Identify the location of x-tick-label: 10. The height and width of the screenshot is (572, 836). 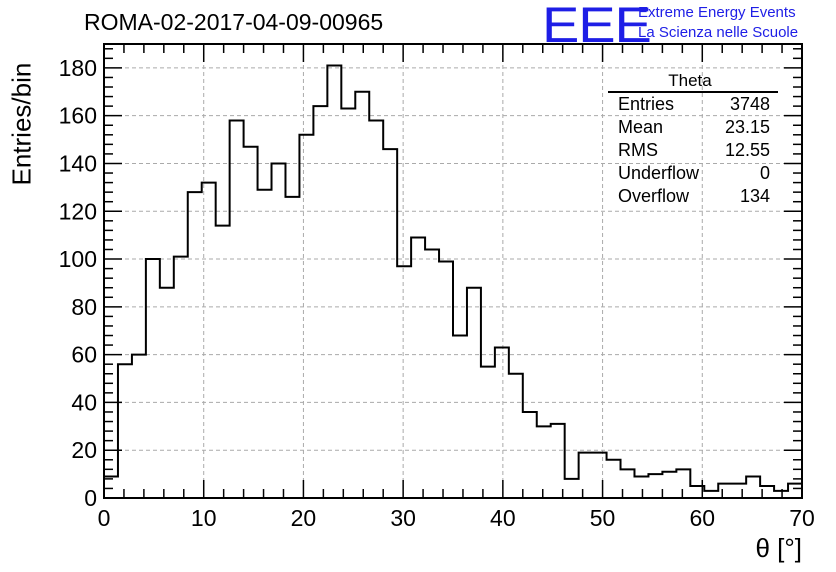
(204, 518).